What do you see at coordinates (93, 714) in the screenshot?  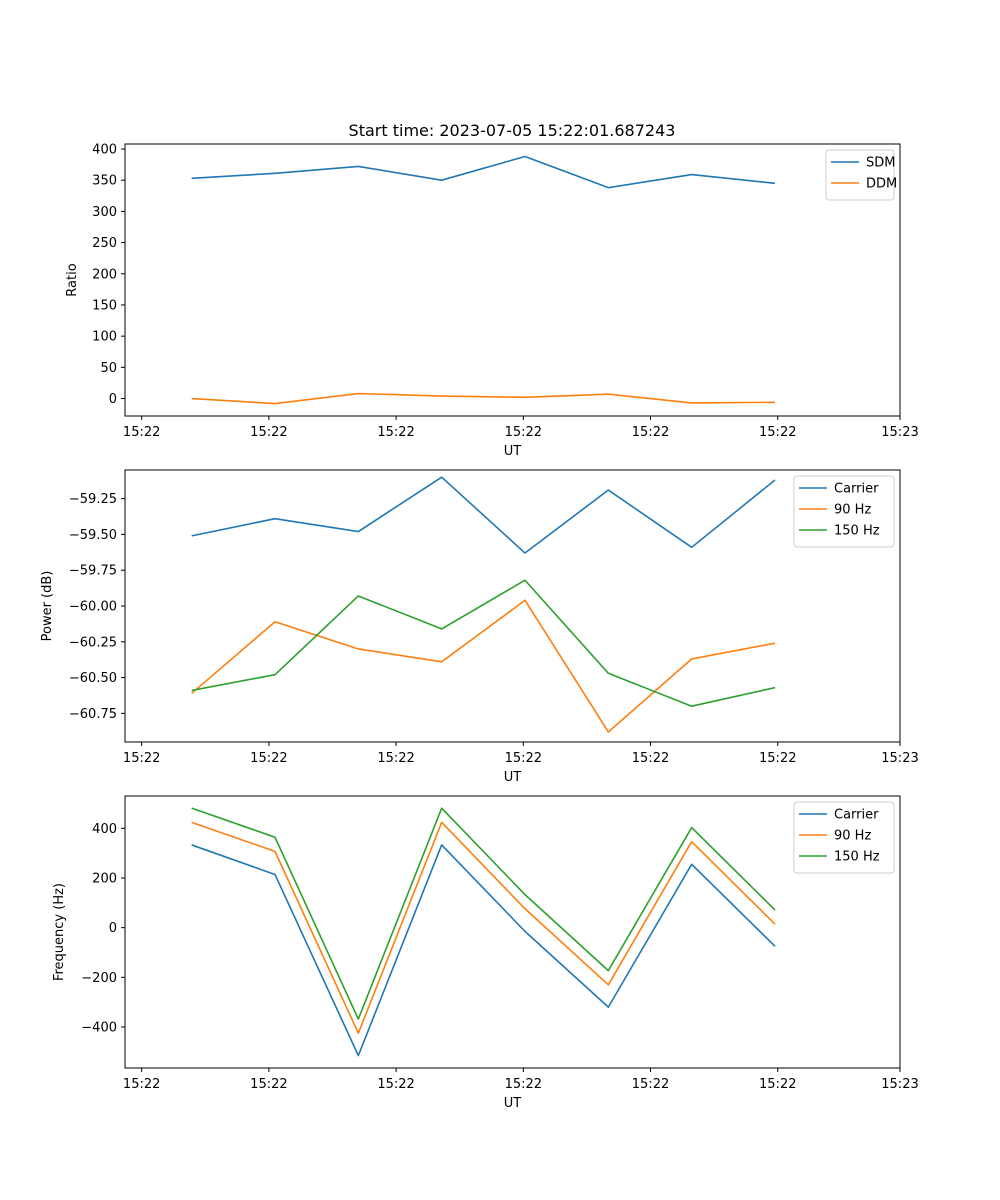 I see `y-tick-label: −60.75` at bounding box center [93, 714].